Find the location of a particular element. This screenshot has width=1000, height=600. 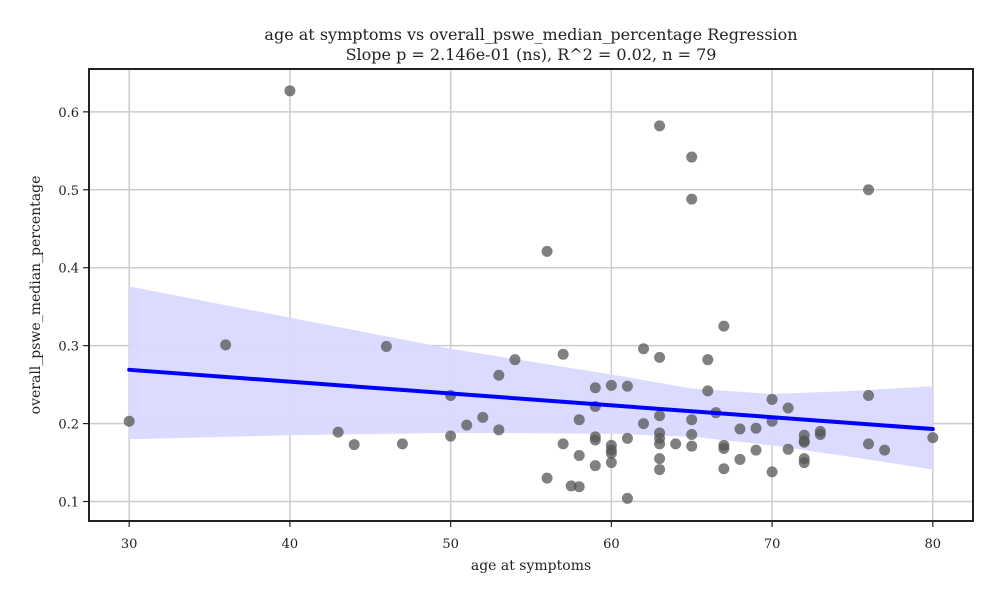

y-tick-label: 0.6 is located at coordinates (68, 113).